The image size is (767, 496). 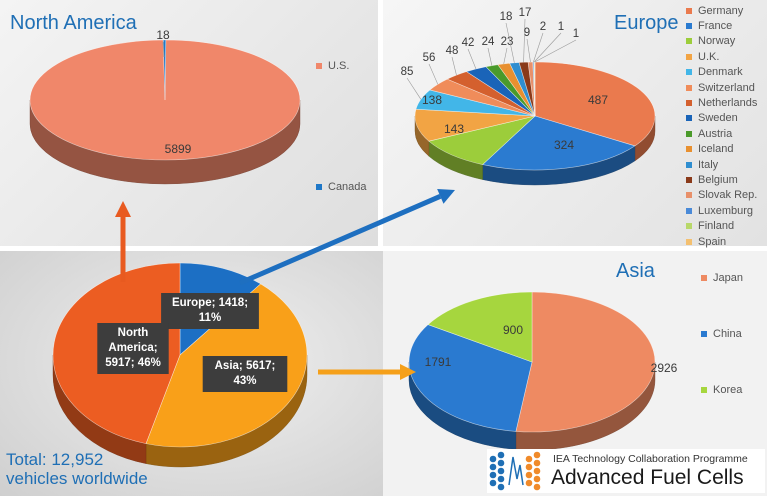 What do you see at coordinates (716, 226) in the screenshot?
I see `legend-label: Finland` at bounding box center [716, 226].